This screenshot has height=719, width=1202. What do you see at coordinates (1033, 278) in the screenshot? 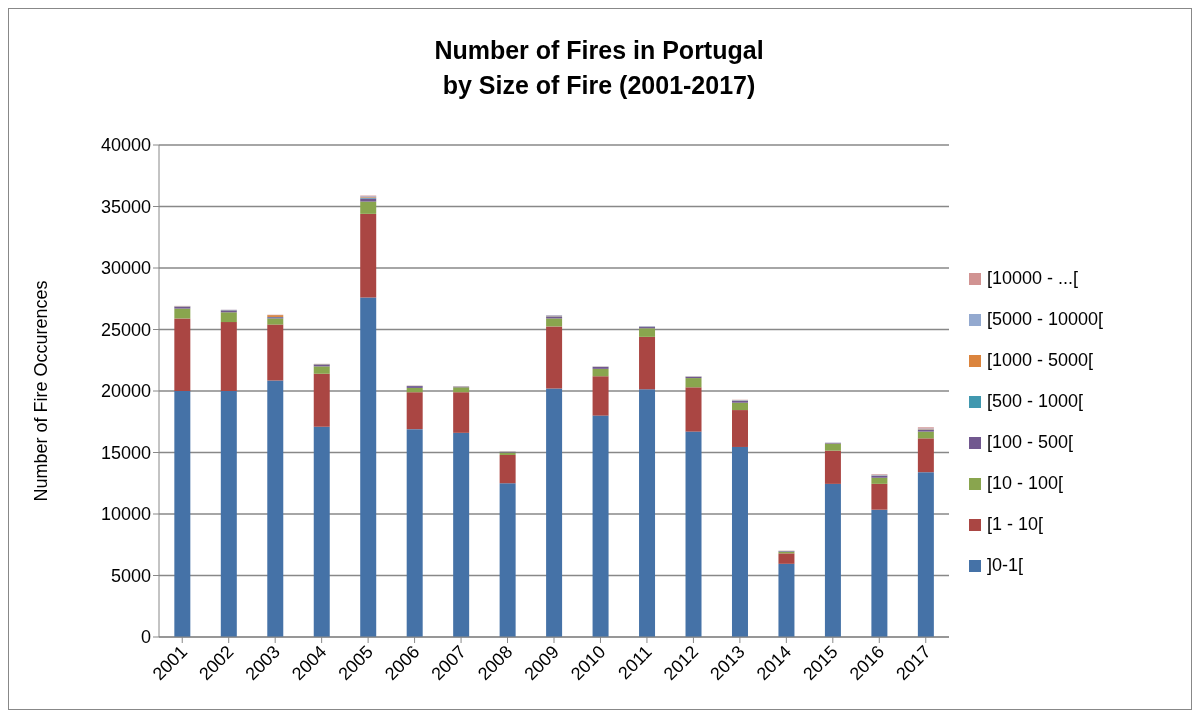
I see `legend-label: [10000 - ...[` at bounding box center [1033, 278].